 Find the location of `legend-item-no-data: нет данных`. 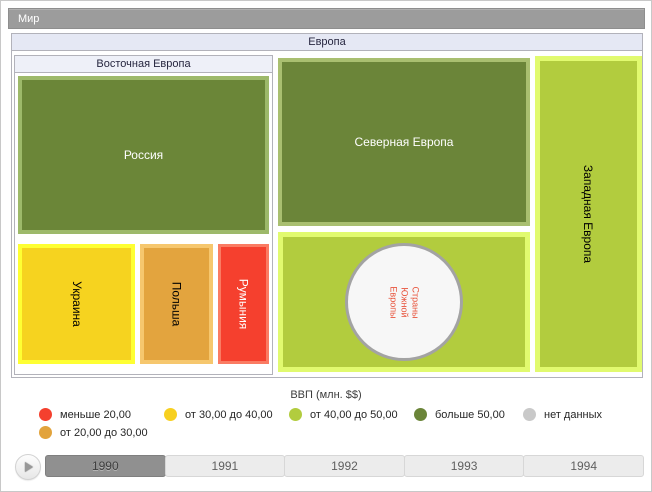

legend-item-no-data: нет данных is located at coordinates (562, 414).